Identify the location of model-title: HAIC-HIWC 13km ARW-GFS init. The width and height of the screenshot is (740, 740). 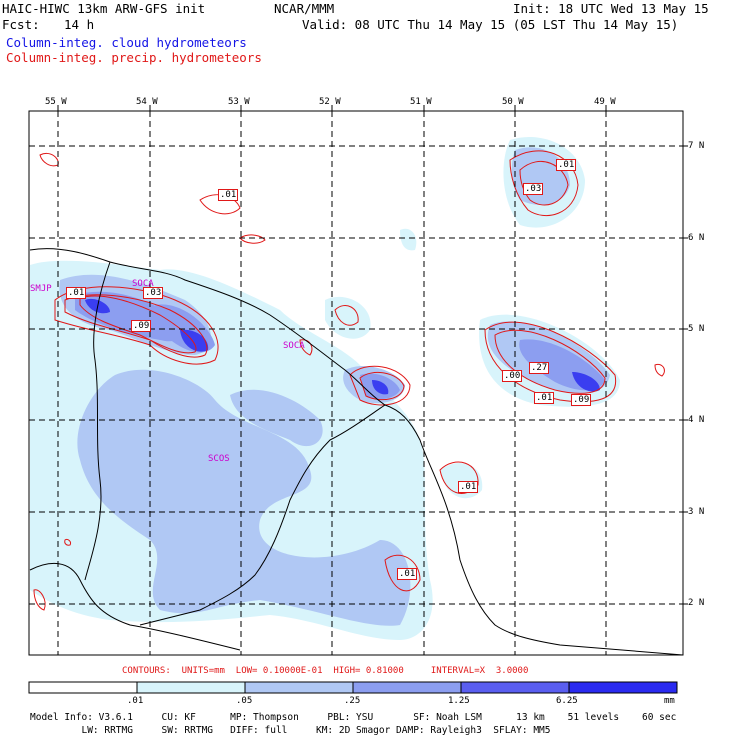
(104, 8).